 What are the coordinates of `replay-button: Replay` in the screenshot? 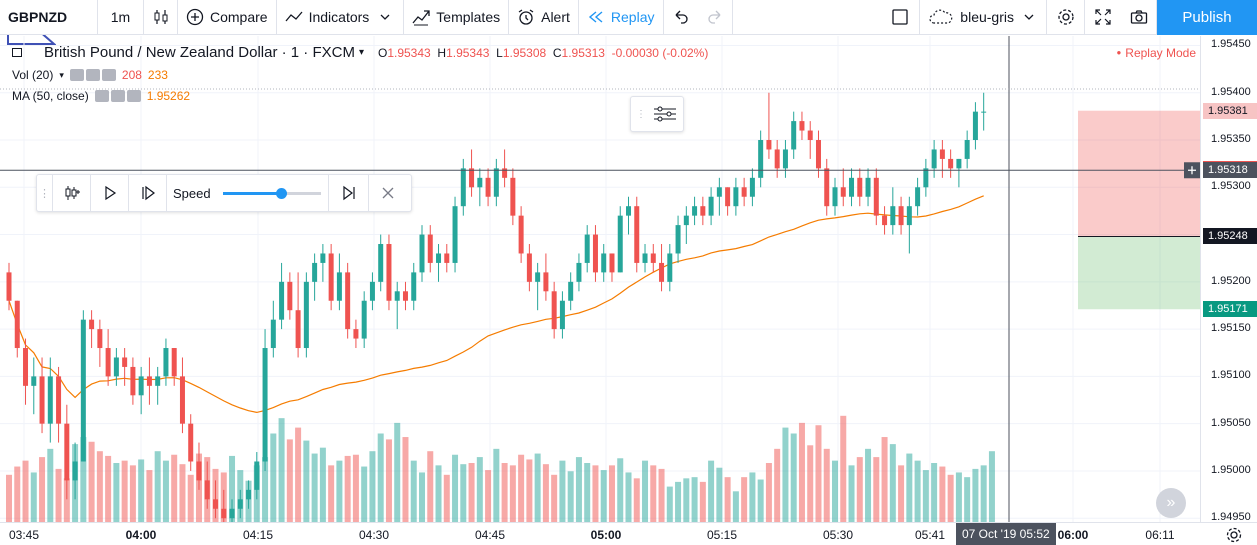 It's located at (621, 17).